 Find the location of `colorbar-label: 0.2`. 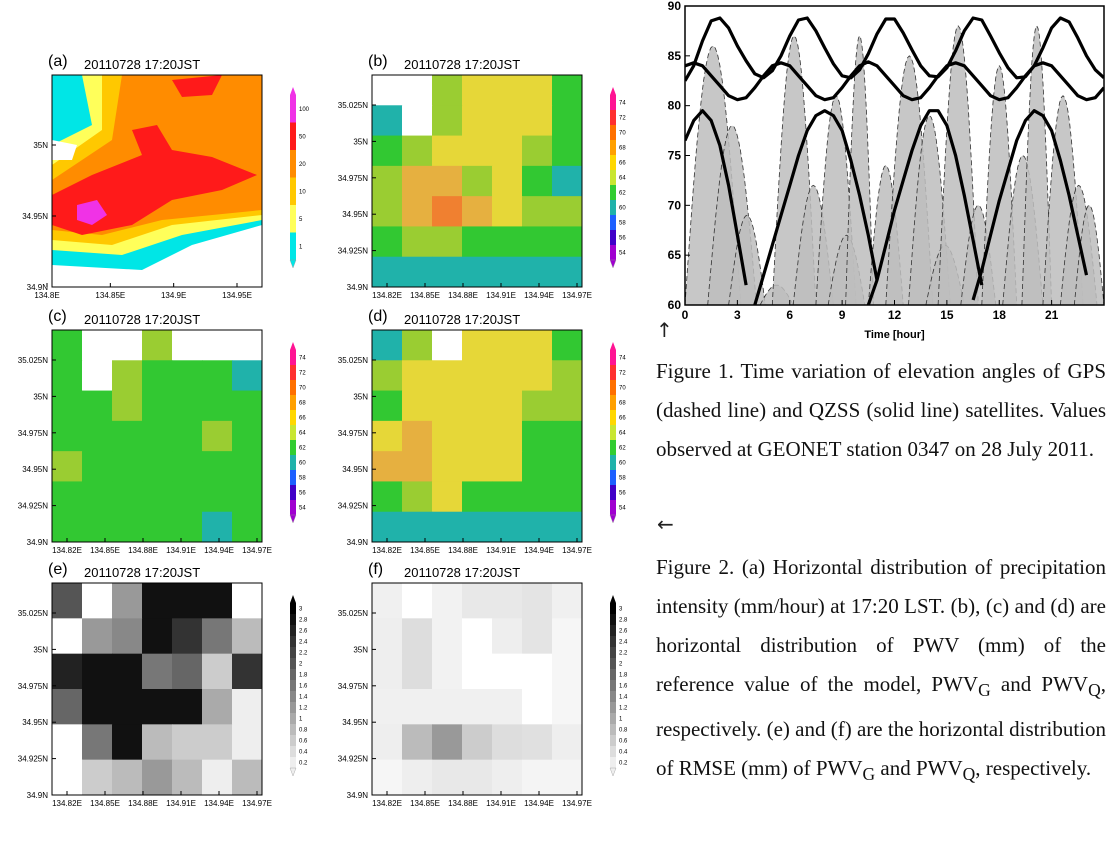

colorbar-label: 0.2 is located at coordinates (623, 764).